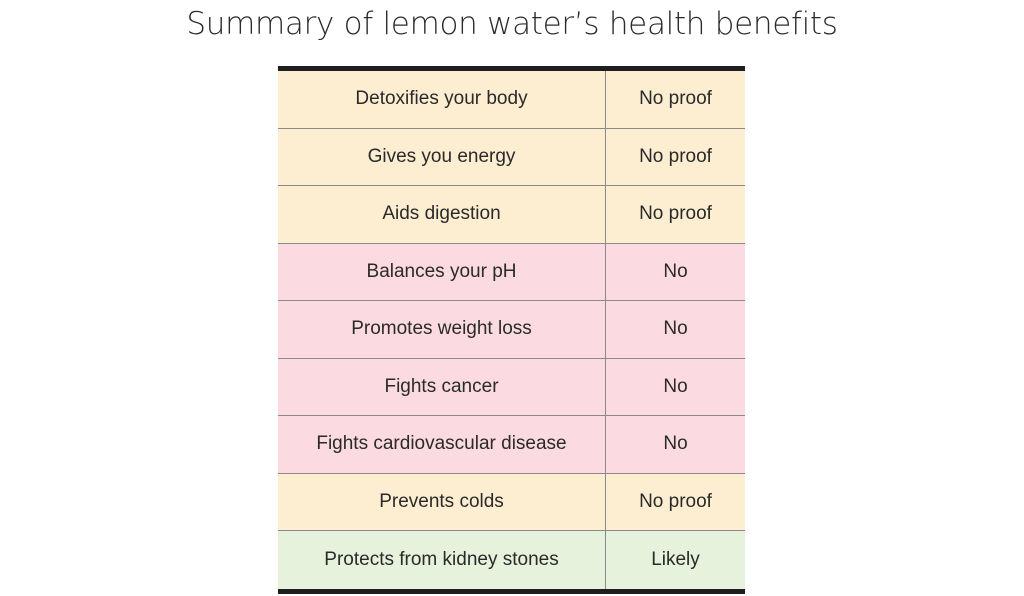 The image size is (1024, 596). What do you see at coordinates (442, 560) in the screenshot?
I see `claim-cell: Protects from kidney stones` at bounding box center [442, 560].